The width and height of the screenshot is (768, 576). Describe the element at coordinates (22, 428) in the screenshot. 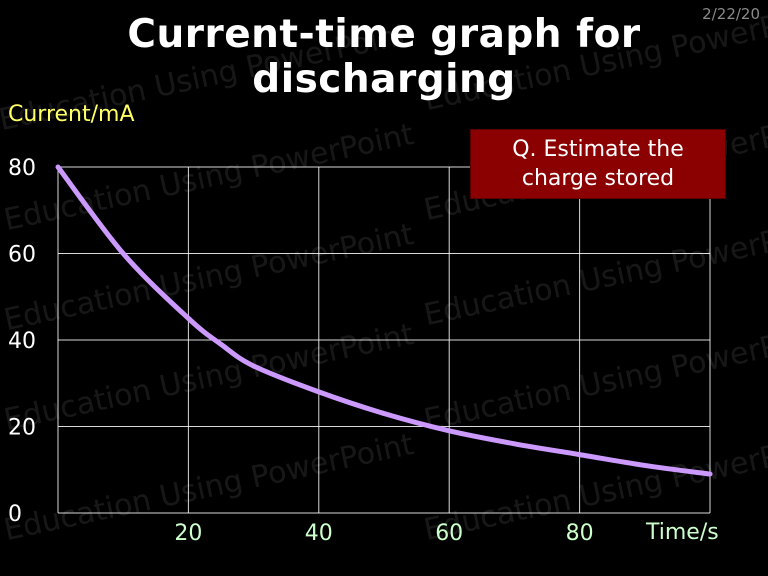

I see `y-tick-label: 20` at that location.